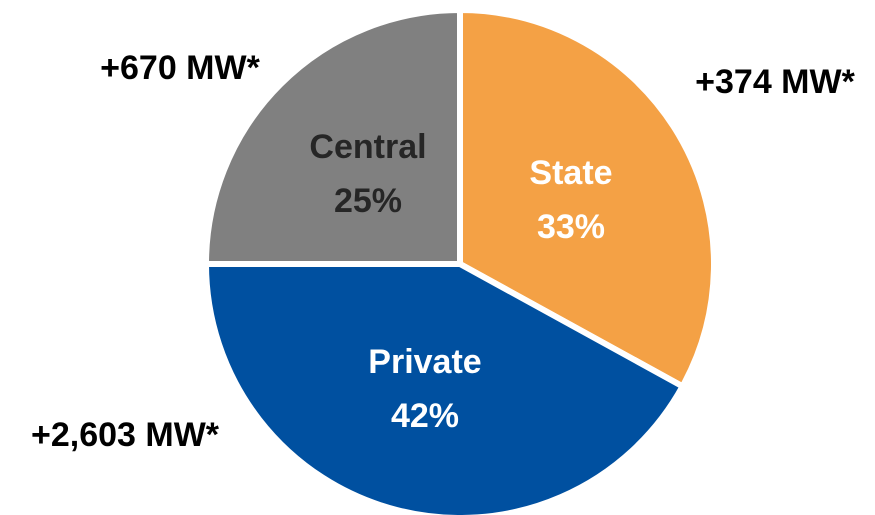  What do you see at coordinates (424, 362) in the screenshot?
I see `slice-category-label: Private` at bounding box center [424, 362].